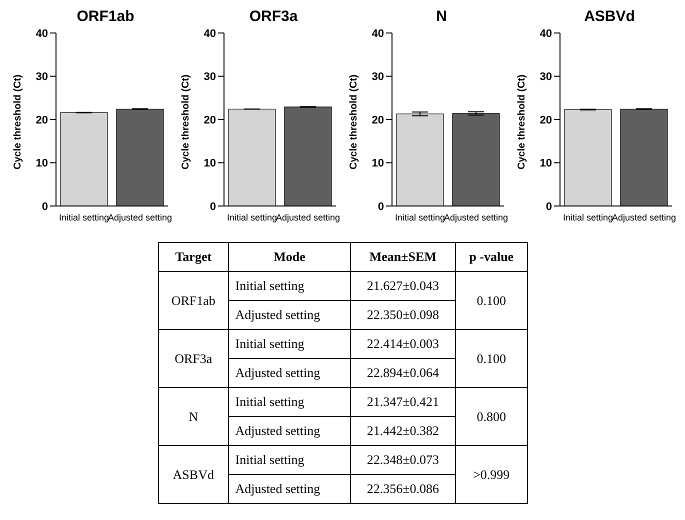  Describe the element at coordinates (403, 402) in the screenshot. I see `text: 21.347±0.421` at that location.